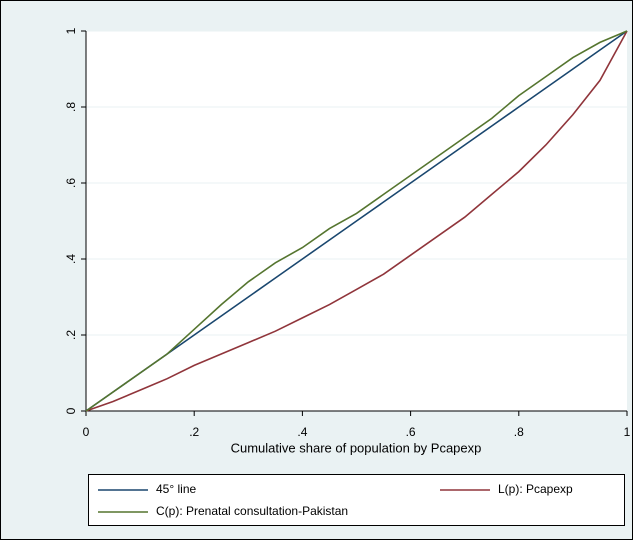 This screenshot has width=633, height=540. Describe the element at coordinates (356, 500) in the screenshot. I see `legend` at that location.